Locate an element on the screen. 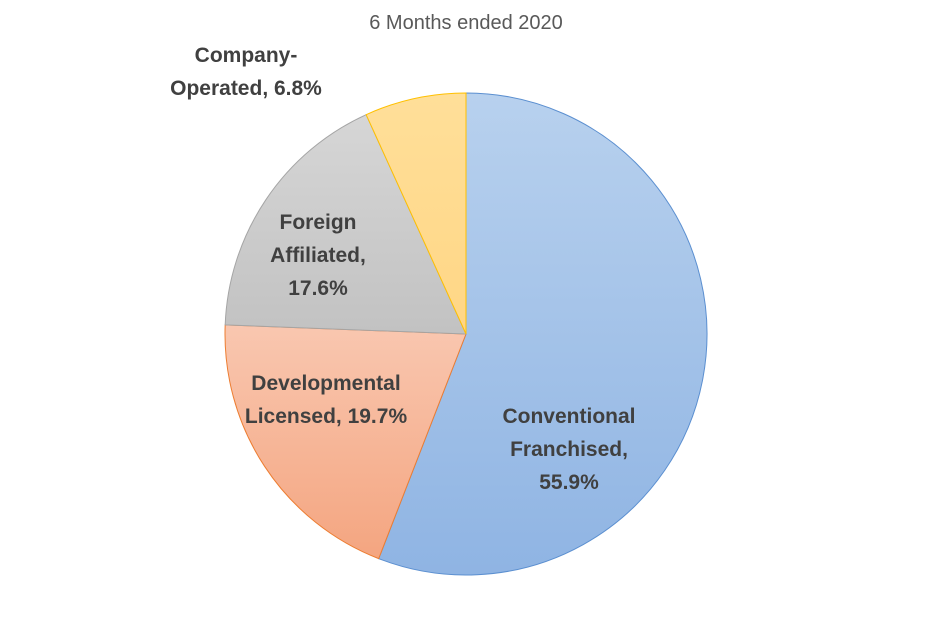  pie-slice-company-operated is located at coordinates (416, 213).